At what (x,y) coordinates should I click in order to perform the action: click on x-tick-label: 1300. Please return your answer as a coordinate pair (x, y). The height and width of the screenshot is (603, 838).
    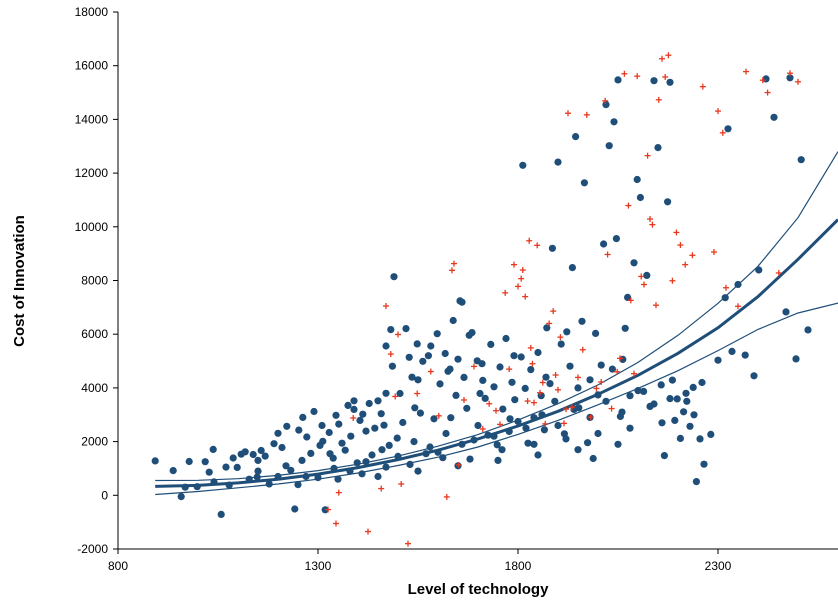
    Looking at the image, I should click on (318, 566).